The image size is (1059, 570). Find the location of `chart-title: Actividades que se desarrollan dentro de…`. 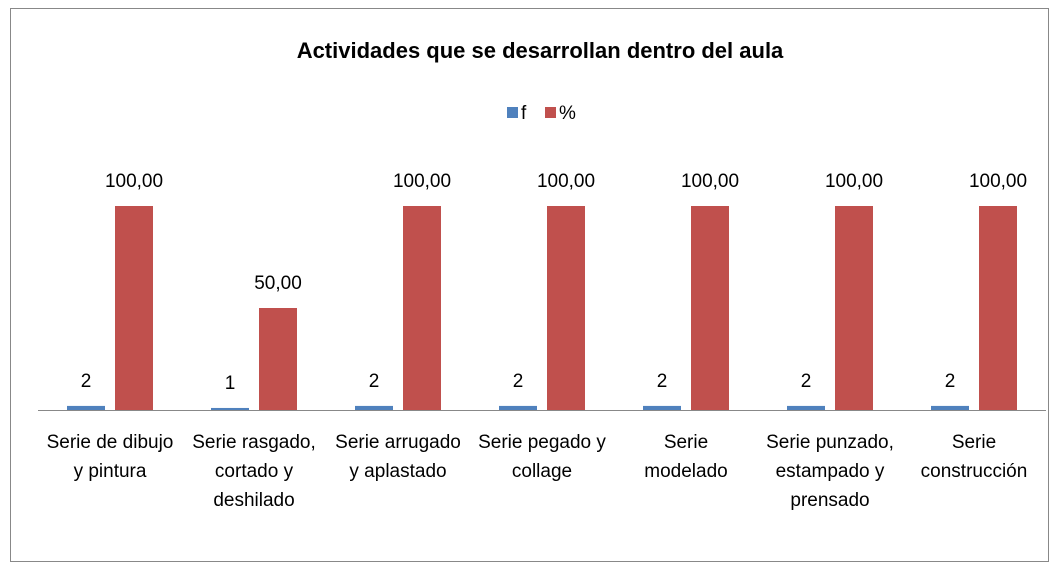

chart-title: Actividades que se desarrollan dentro de… is located at coordinates (540, 50).